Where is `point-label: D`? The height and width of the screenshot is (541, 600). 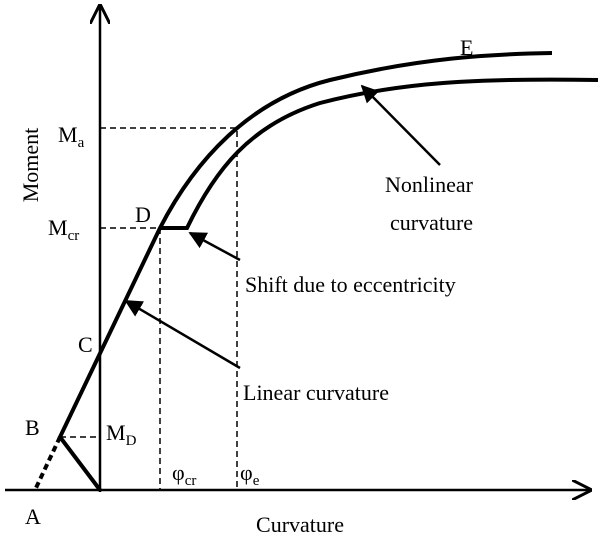
point-label: D is located at coordinates (143, 214).